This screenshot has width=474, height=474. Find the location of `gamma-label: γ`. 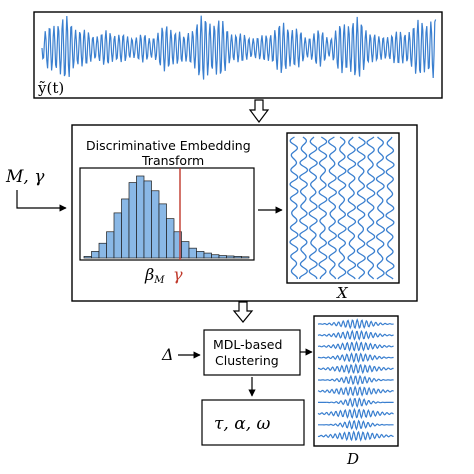

gamma-label: γ is located at coordinates (178, 274).